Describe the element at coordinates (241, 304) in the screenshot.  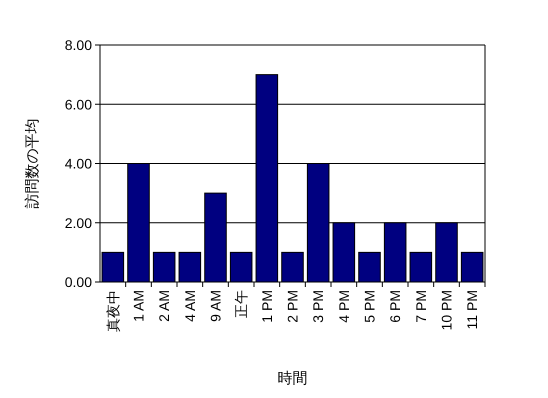
I see `x-tick-label: 正午` at that location.